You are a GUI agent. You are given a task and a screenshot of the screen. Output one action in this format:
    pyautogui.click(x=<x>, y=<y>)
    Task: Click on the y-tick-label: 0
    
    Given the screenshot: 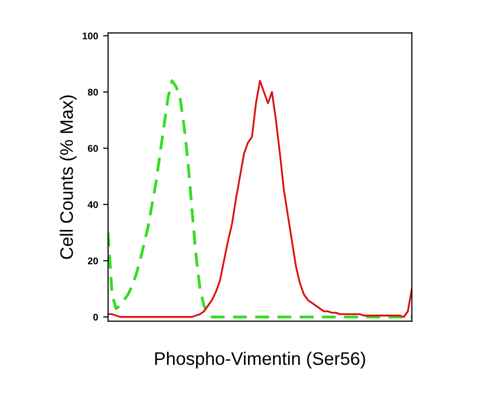 What is the action you would take?
    pyautogui.click(x=95, y=317)
    